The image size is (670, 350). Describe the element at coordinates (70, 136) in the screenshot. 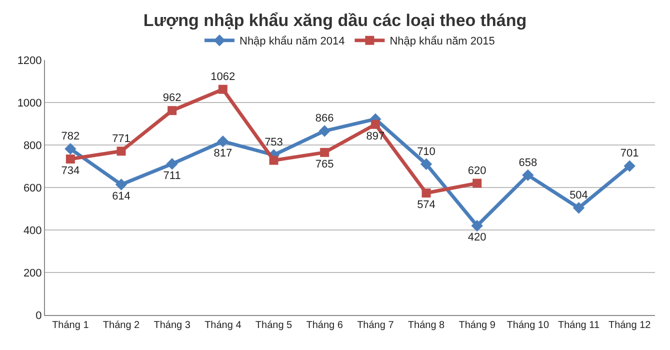

I see `data-label: 782` at that location.